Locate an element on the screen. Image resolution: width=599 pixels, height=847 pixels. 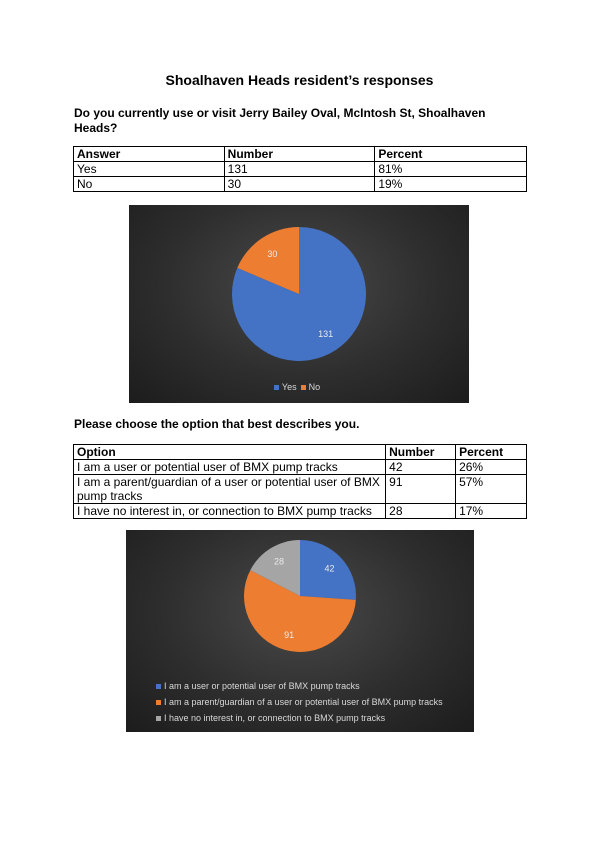
table-header-row: Answer Number Percent is located at coordinates (300, 154).